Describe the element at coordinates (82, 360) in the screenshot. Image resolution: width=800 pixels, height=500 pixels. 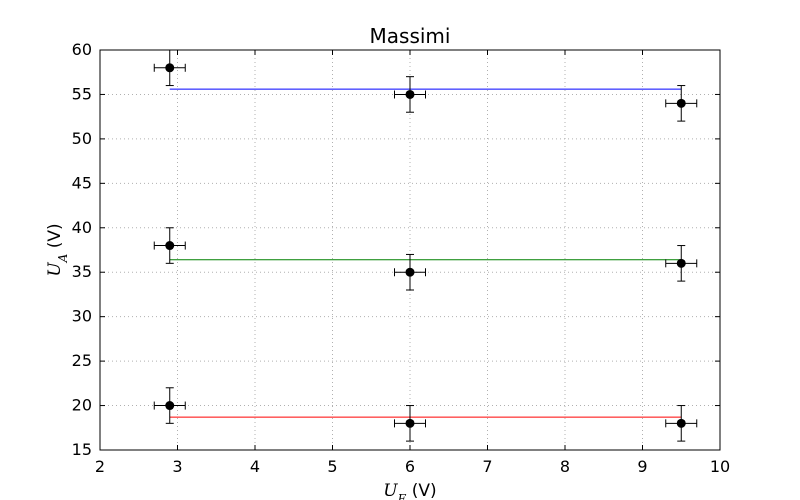
I see `y-tick-label: 25` at that location.